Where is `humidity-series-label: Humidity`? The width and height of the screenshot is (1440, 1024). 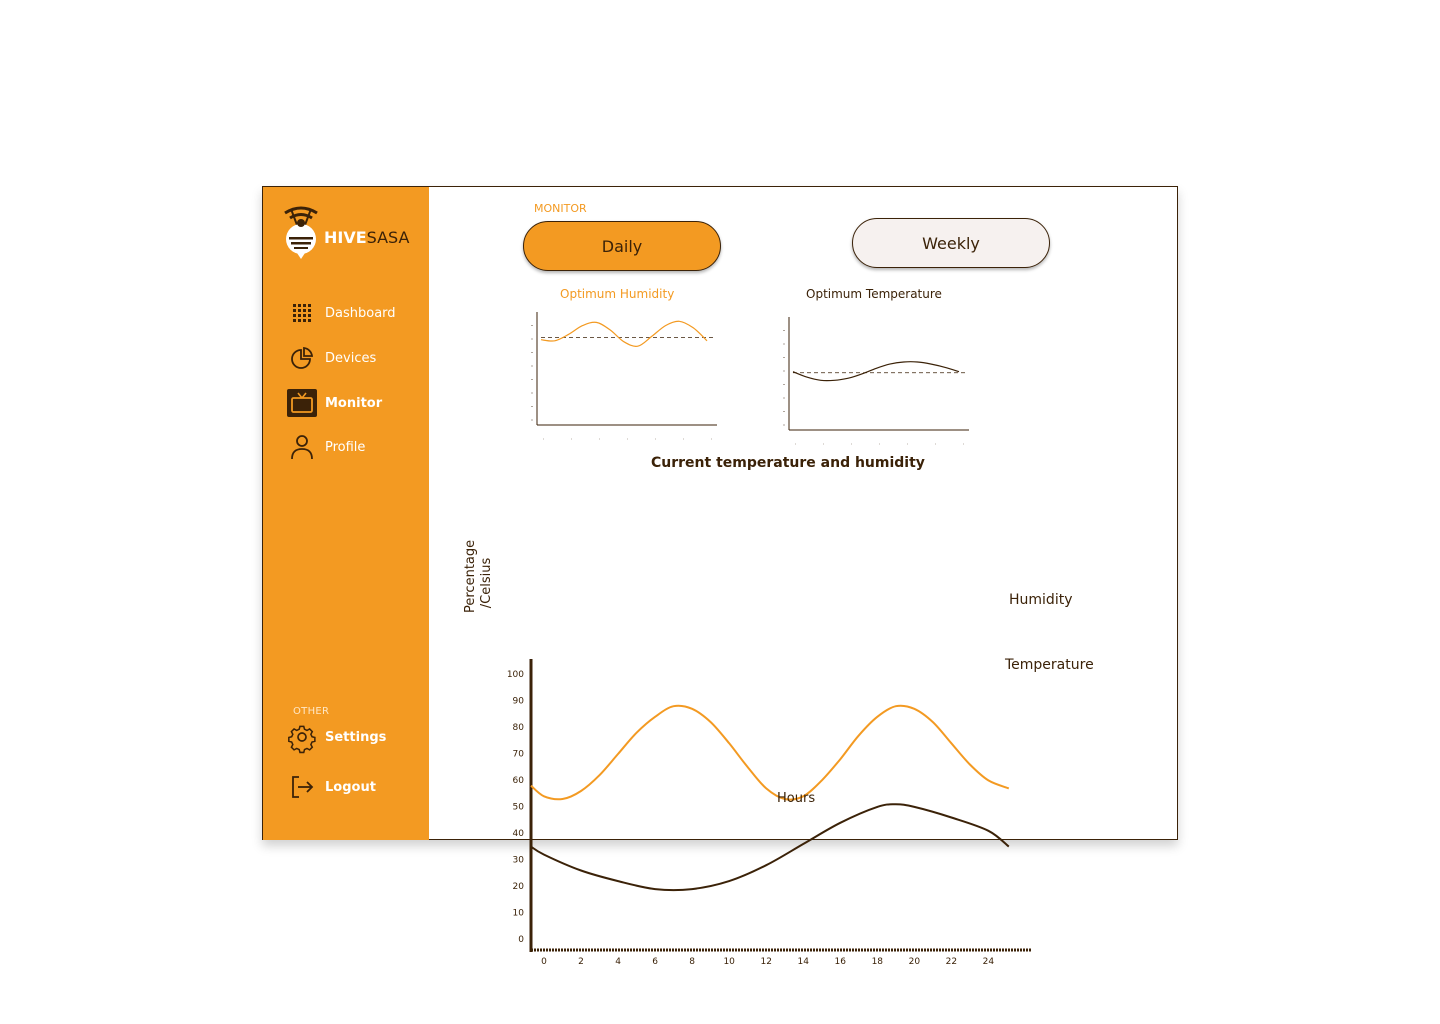
humidity-series-label: Humidity is located at coordinates (1041, 600).